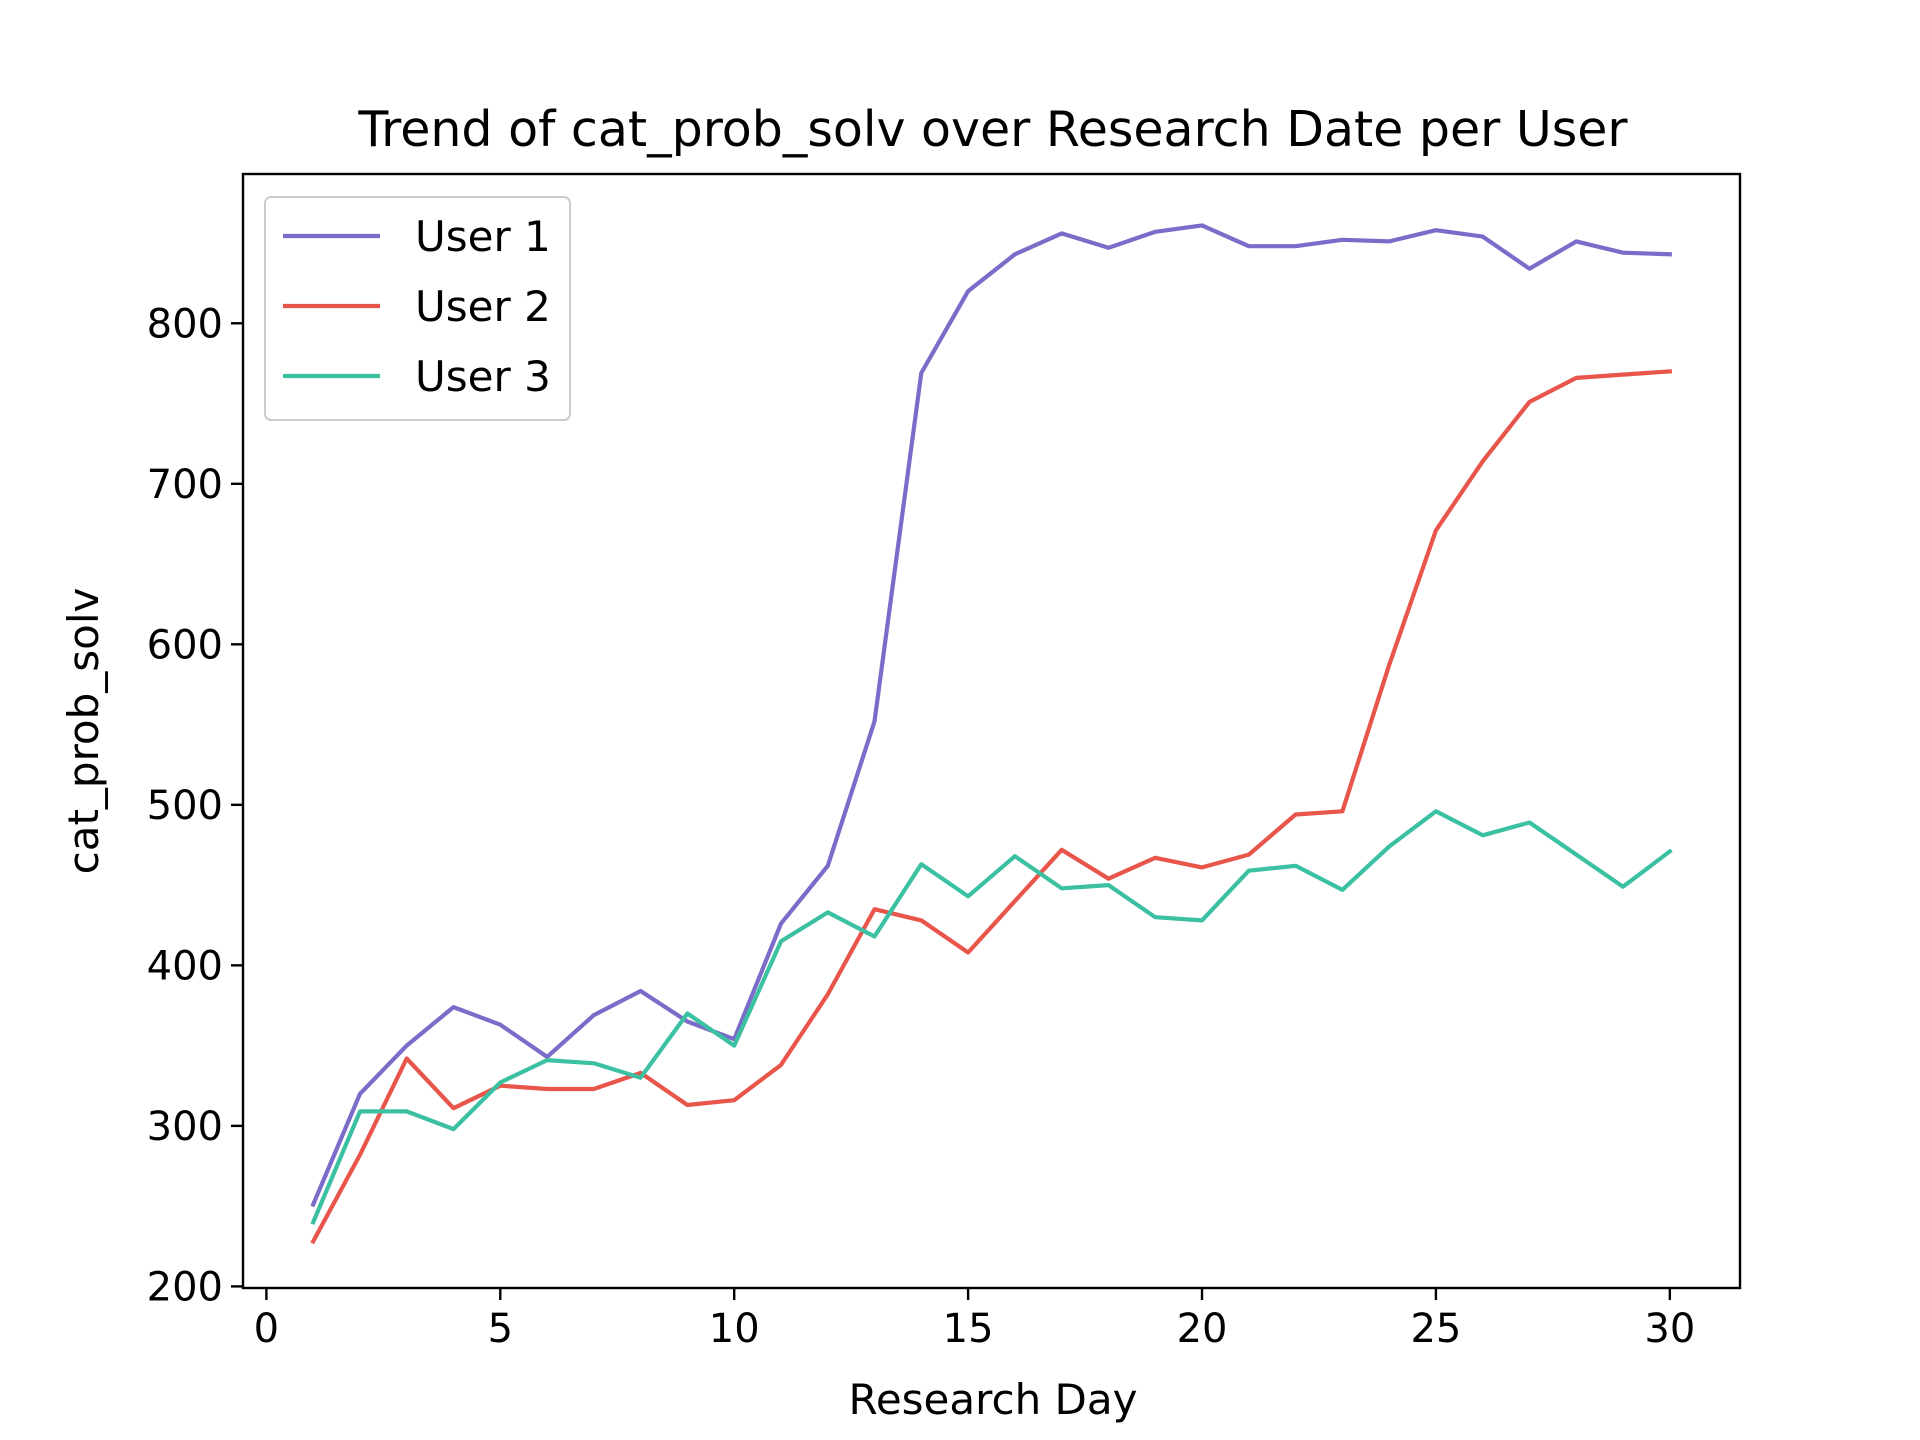 The image size is (1920, 1440). What do you see at coordinates (185, 1127) in the screenshot?
I see `y-tick-label: 300` at bounding box center [185, 1127].